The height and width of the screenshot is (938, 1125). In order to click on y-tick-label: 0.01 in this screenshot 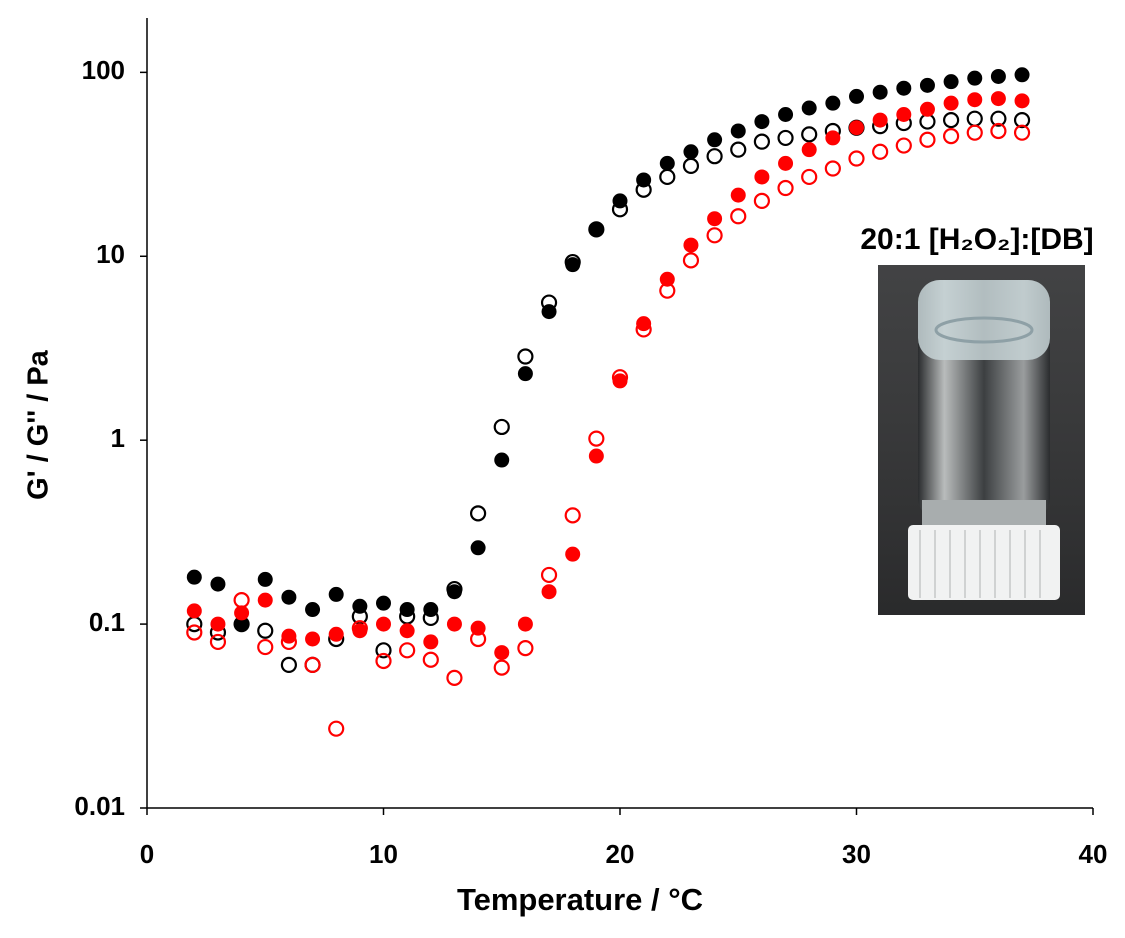, I will do `click(99, 806)`.